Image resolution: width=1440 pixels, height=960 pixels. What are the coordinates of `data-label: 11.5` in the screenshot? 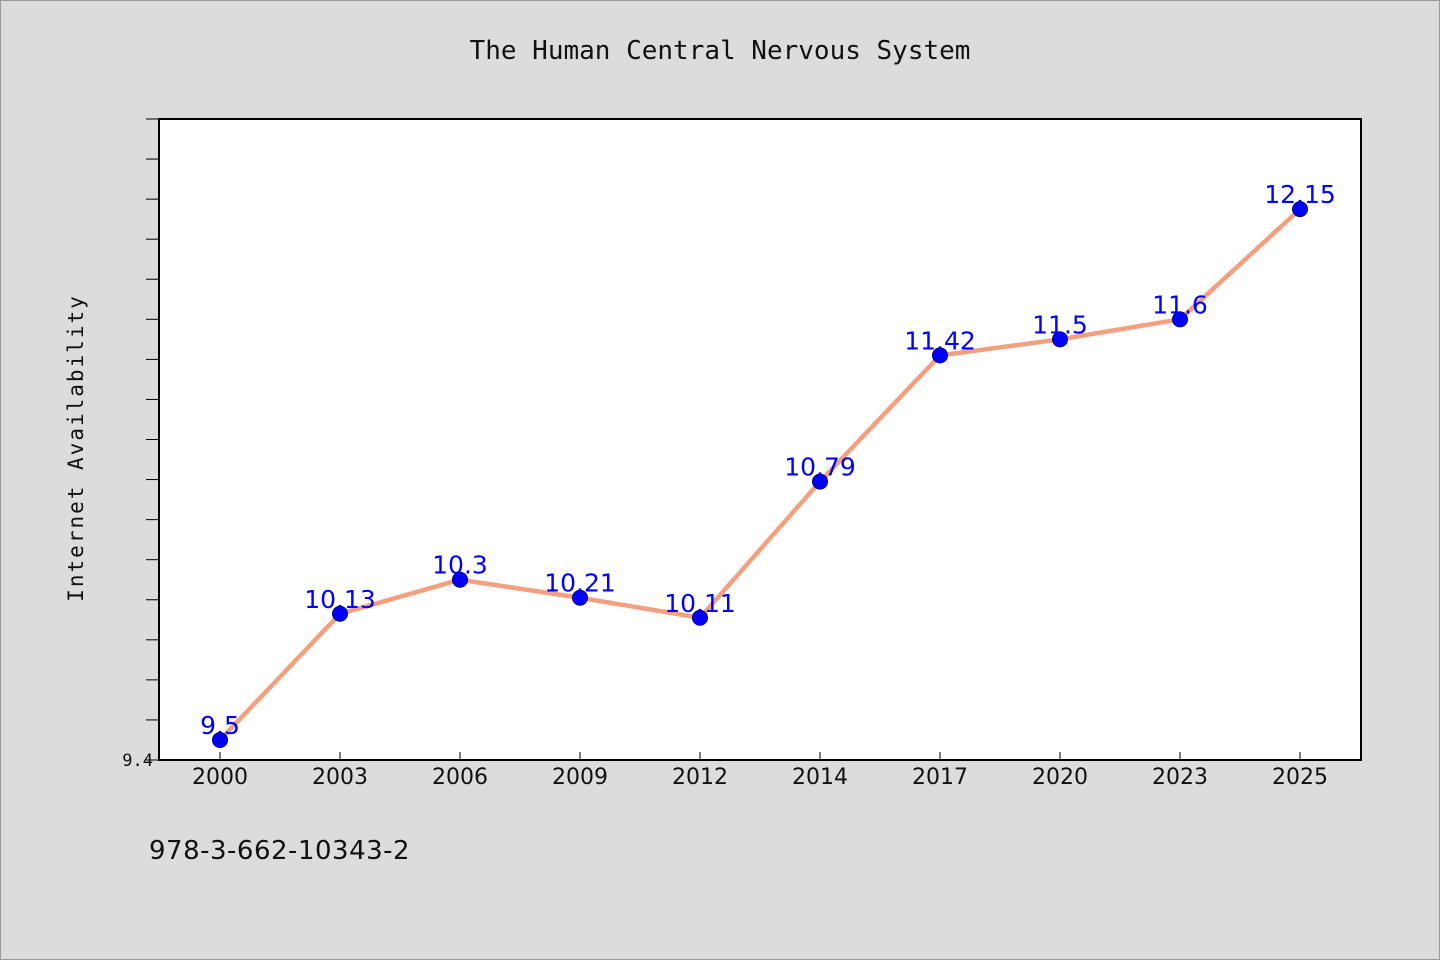 It's located at (1060, 324).